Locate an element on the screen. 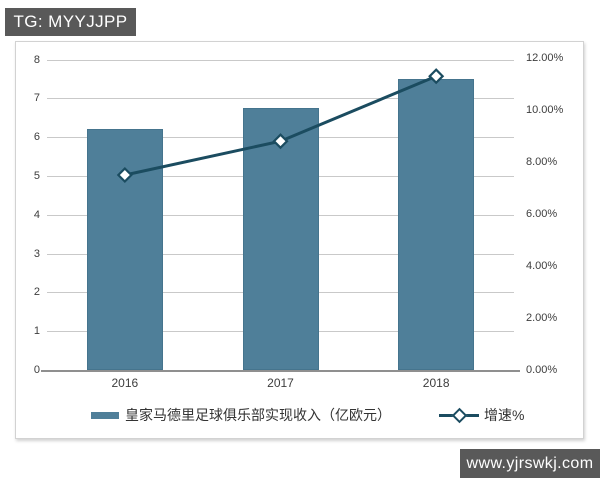 This screenshot has width=600, height=480. growth-line is located at coordinates (280, 125).